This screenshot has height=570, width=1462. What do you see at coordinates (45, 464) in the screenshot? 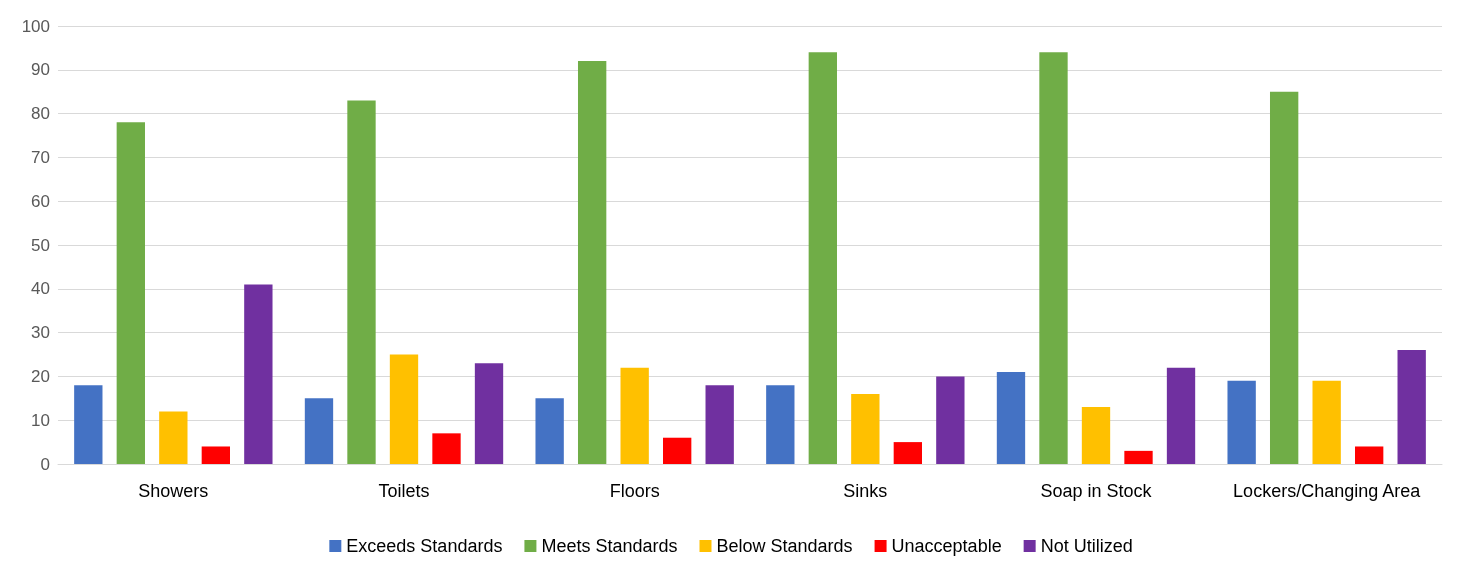
I see `y-tick-label: 0` at bounding box center [45, 464].